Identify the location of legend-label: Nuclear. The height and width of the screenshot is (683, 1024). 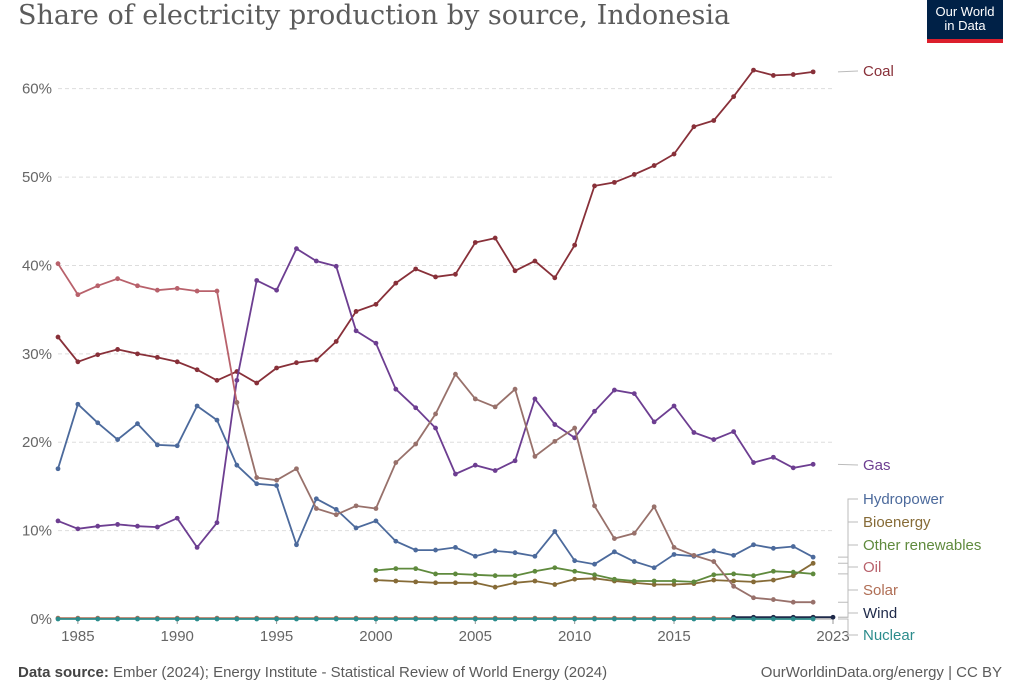
(889, 635).